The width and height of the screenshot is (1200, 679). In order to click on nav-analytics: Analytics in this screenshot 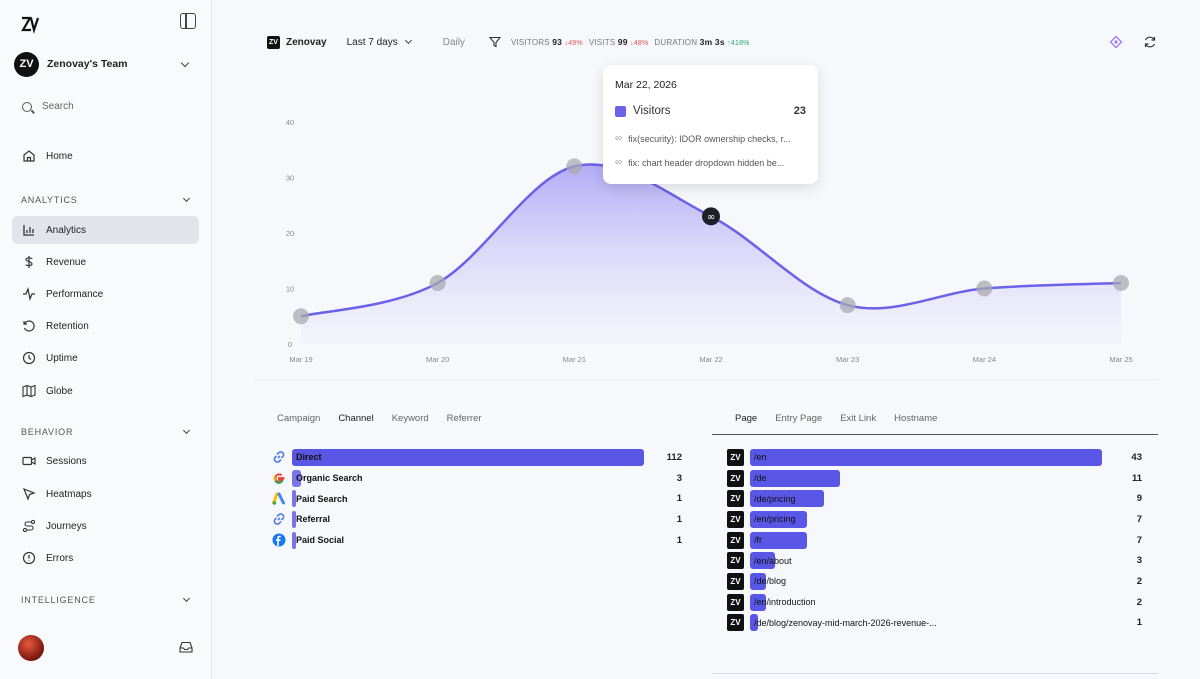, I will do `click(105, 230)`.